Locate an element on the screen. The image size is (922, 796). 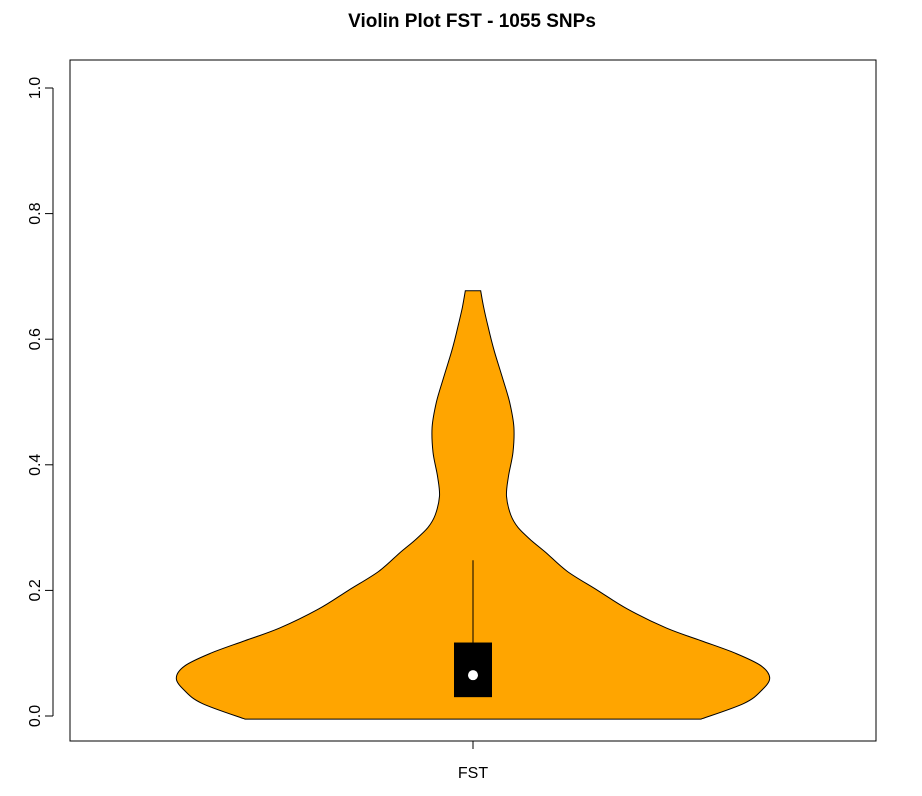
chart-title: Violin Plot FST - 1055 SNPs is located at coordinates (472, 21).